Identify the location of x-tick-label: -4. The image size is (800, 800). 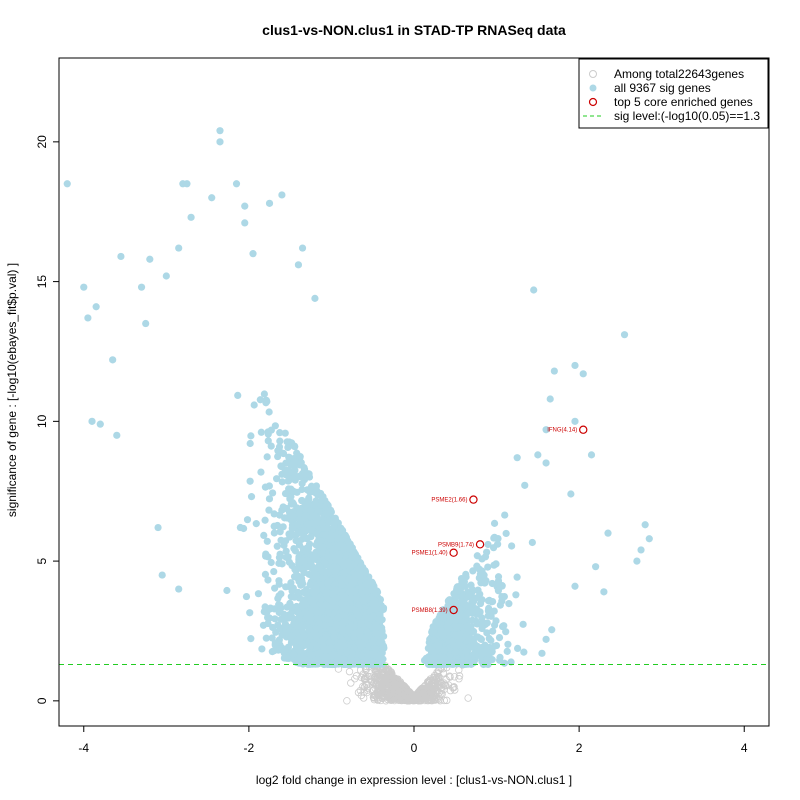
(83, 748).